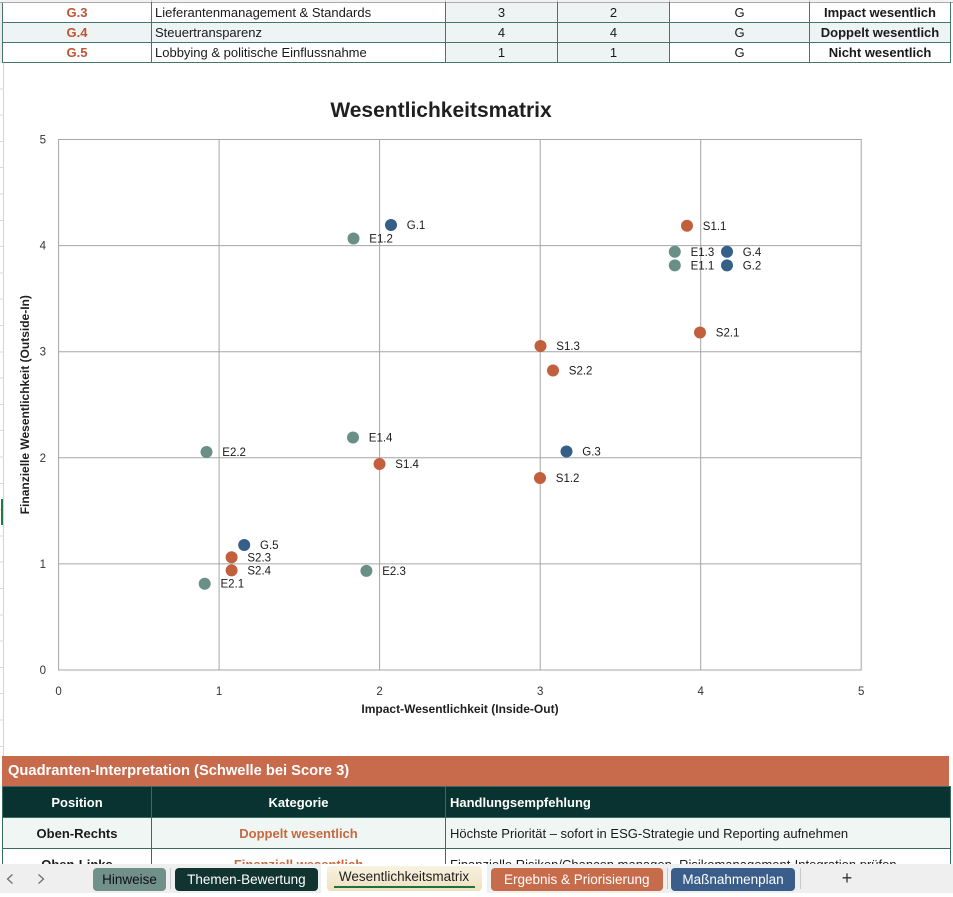 The height and width of the screenshot is (897, 953). I want to click on svg-text: E2.1, so click(233, 585).